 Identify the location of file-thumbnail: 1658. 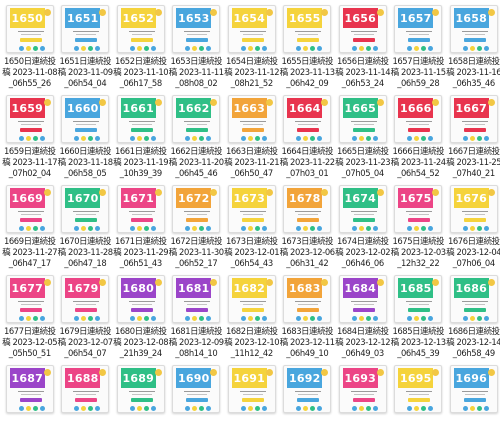
(473, 29).